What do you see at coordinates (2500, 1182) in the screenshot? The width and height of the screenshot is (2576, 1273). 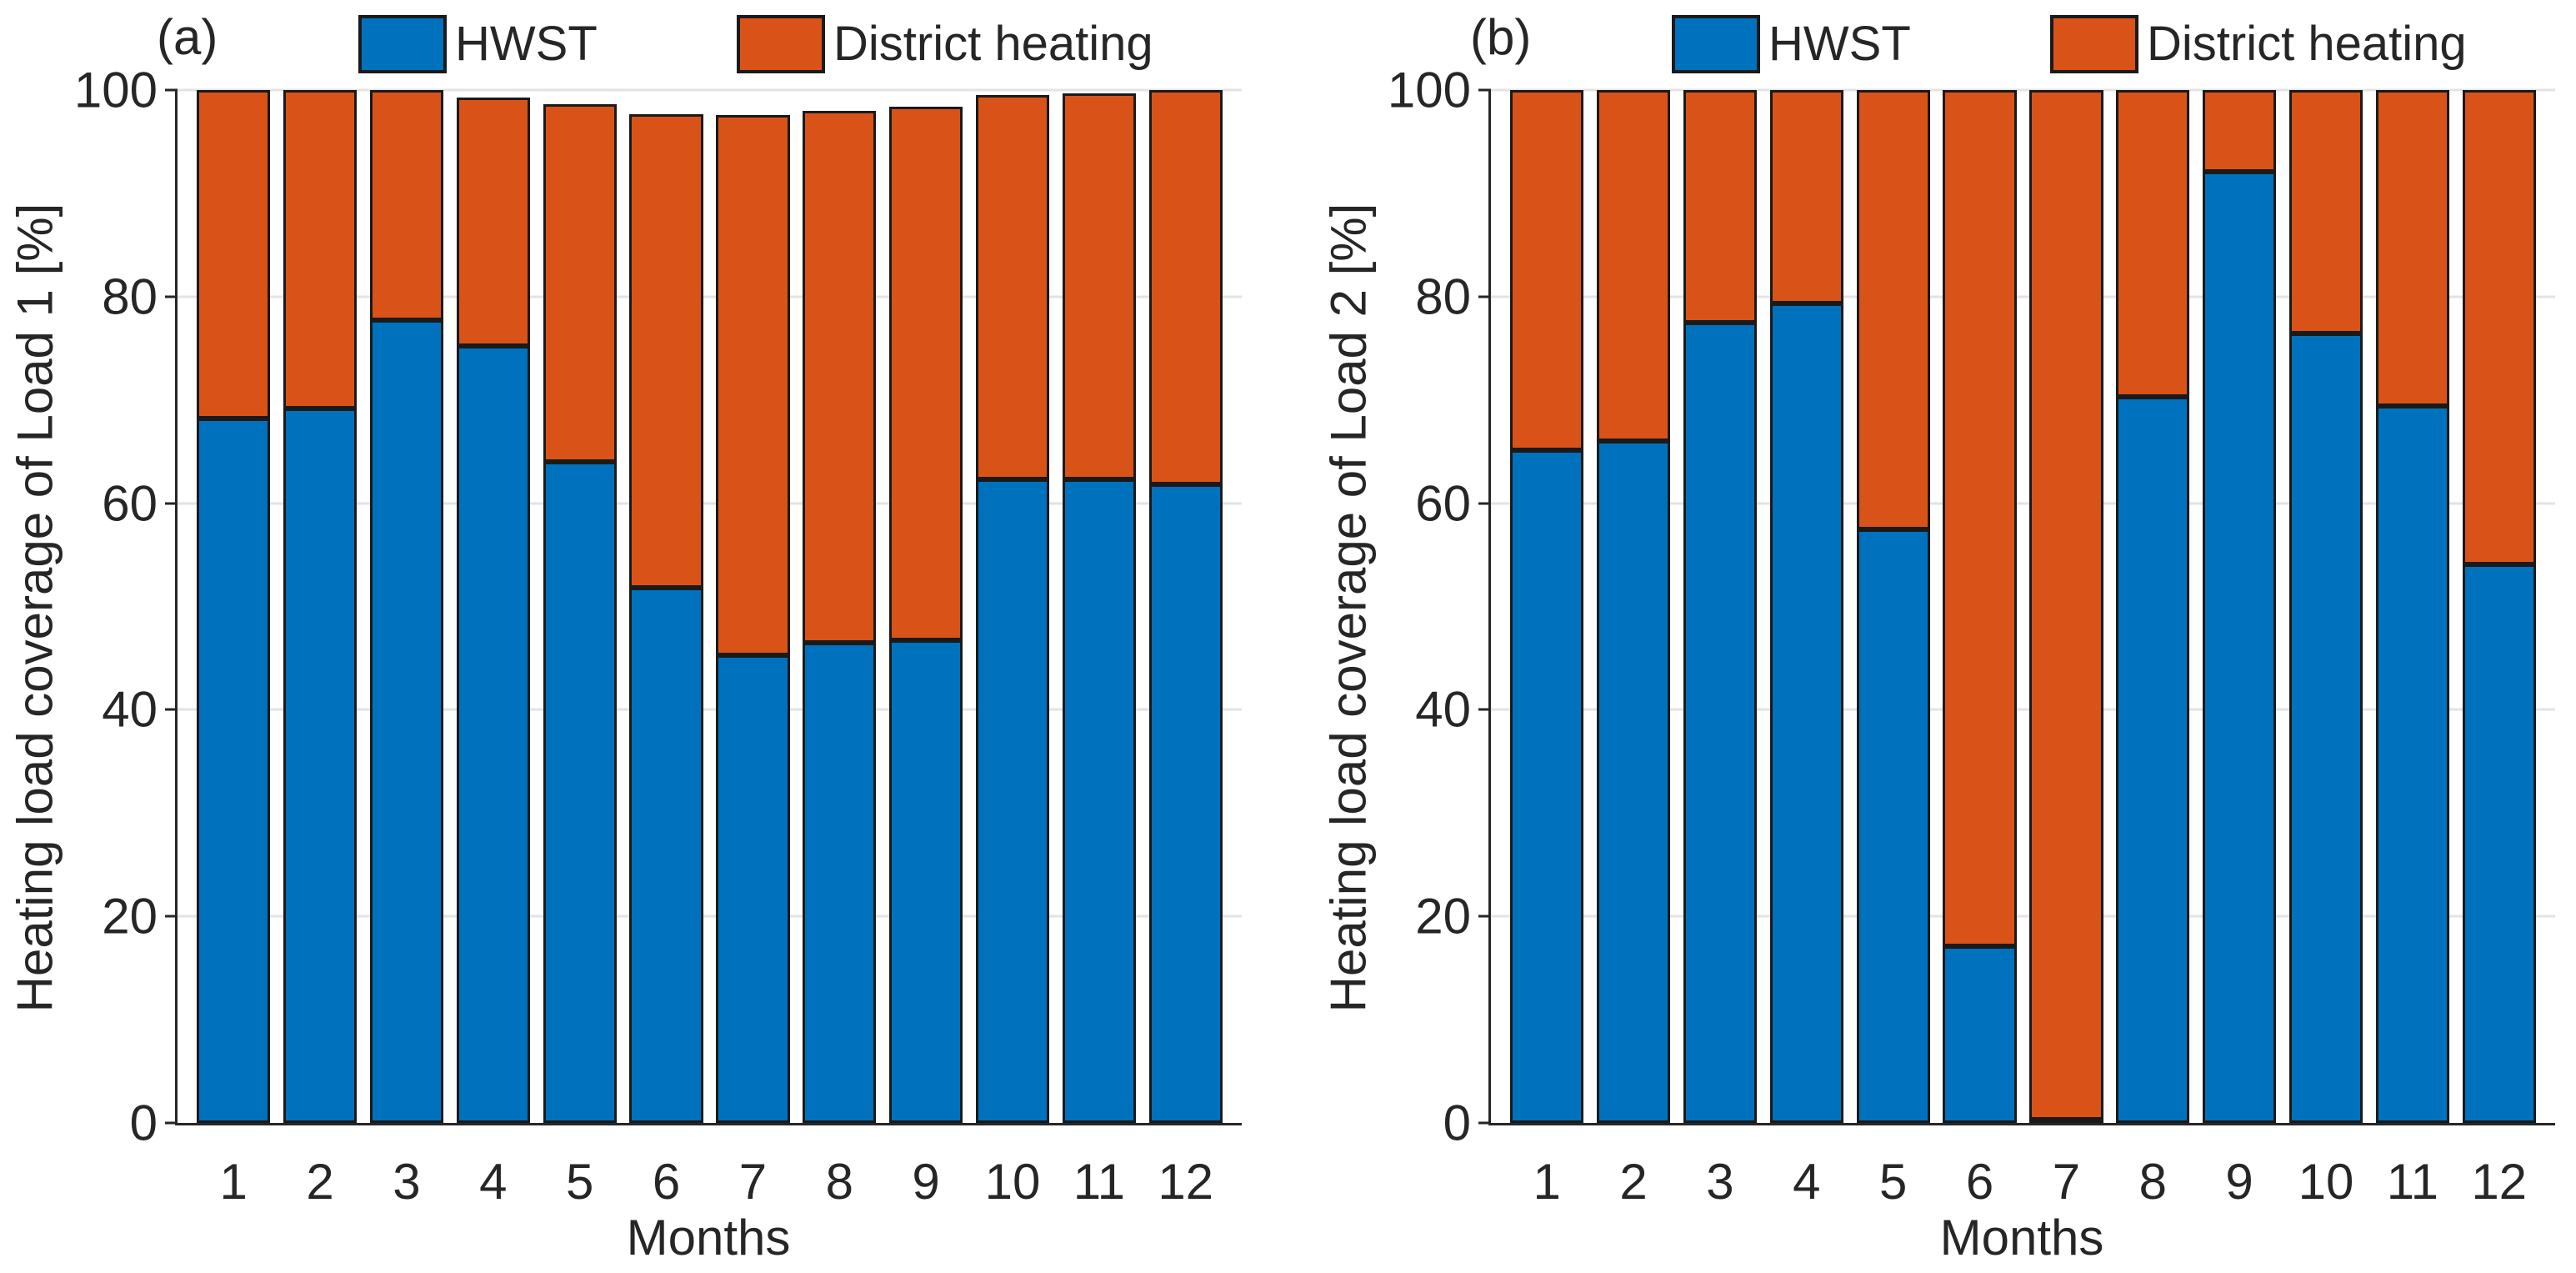 I see `x-tick-label-12: 12` at bounding box center [2500, 1182].